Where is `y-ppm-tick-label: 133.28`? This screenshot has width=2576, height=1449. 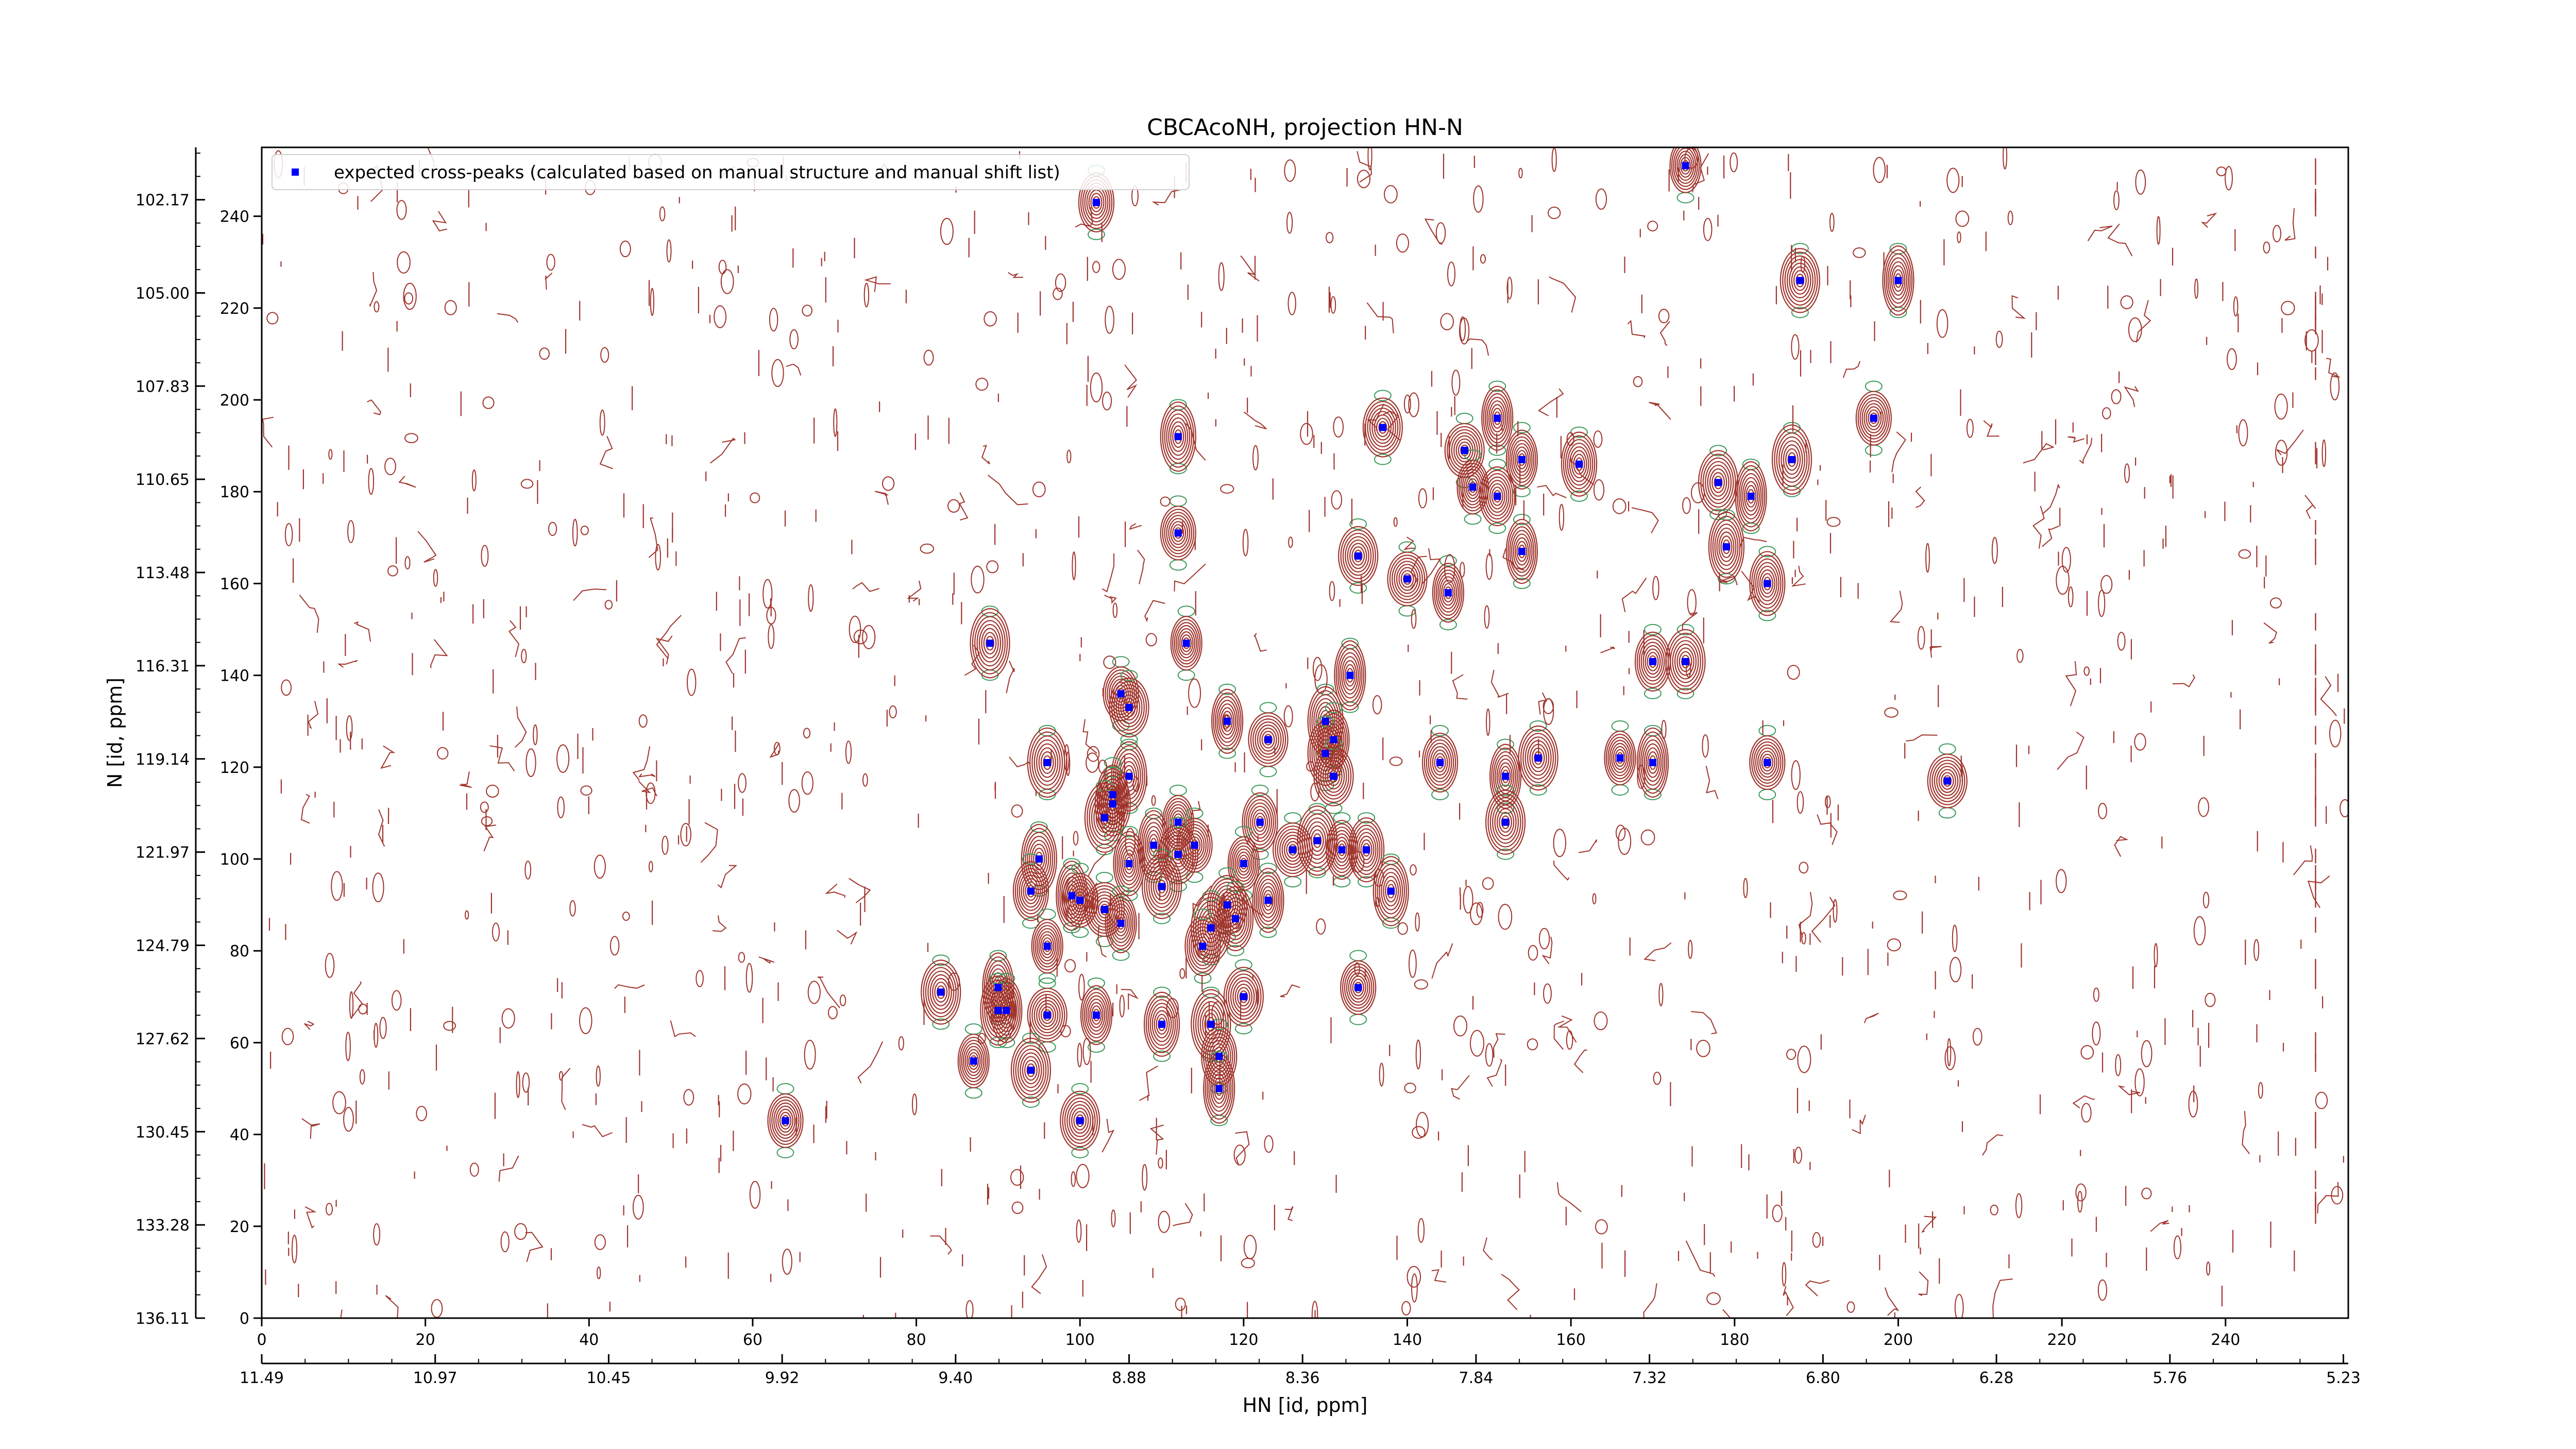
y-ppm-tick-label: 133.28 is located at coordinates (162, 1226).